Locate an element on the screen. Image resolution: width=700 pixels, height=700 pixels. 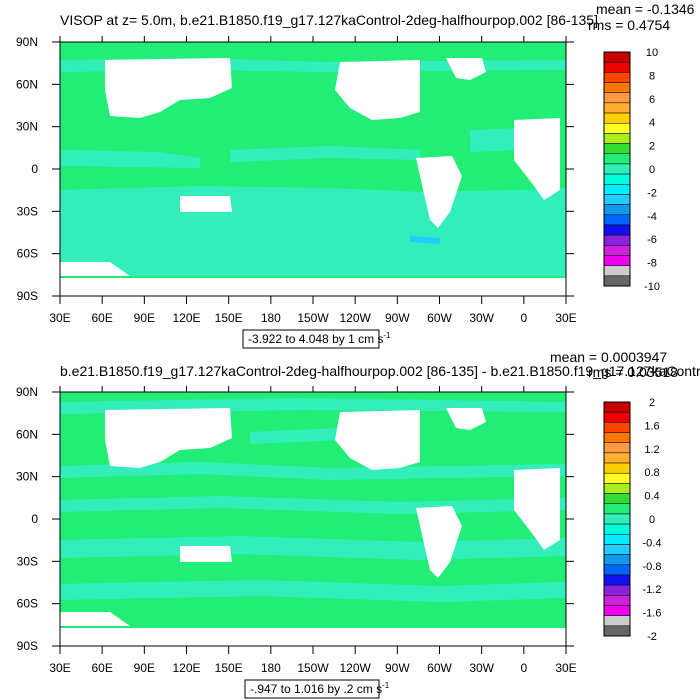
panel-2-colorbar-frame is located at coordinates (617, 519).